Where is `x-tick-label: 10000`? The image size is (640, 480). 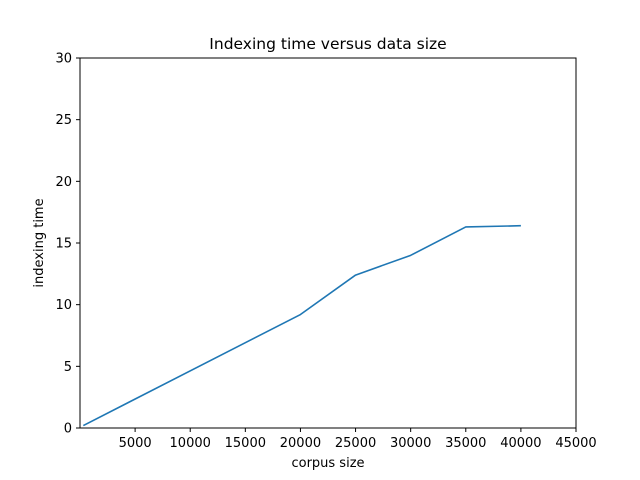
x-tick-label: 10000 is located at coordinates (190, 443).